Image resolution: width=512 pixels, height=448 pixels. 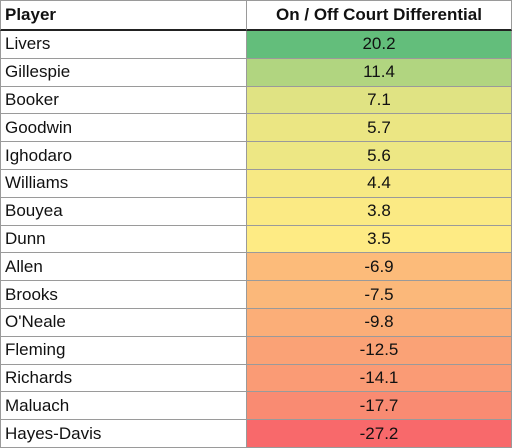 I want to click on player-cell: Brooks, so click(x=123, y=295).